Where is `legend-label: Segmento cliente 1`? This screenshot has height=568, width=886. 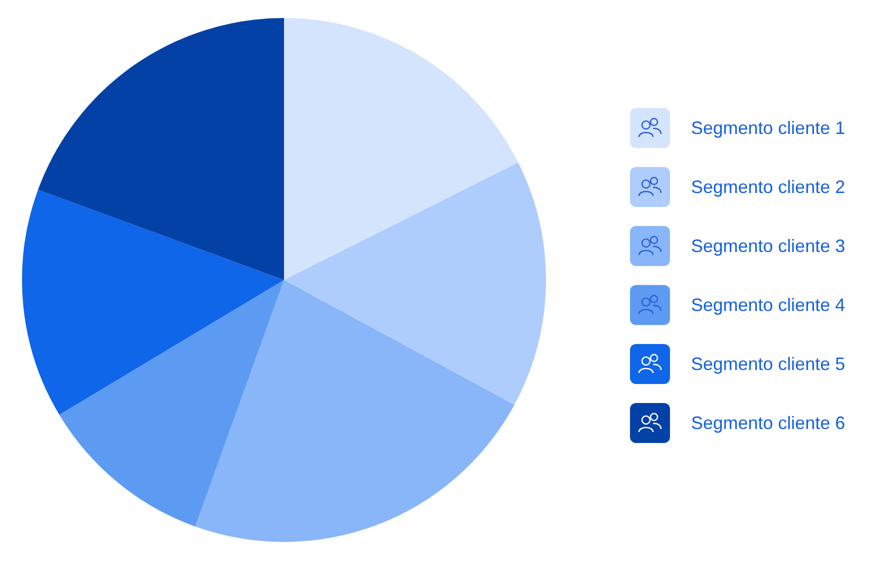 legend-label: Segmento cliente 1 is located at coordinates (768, 128).